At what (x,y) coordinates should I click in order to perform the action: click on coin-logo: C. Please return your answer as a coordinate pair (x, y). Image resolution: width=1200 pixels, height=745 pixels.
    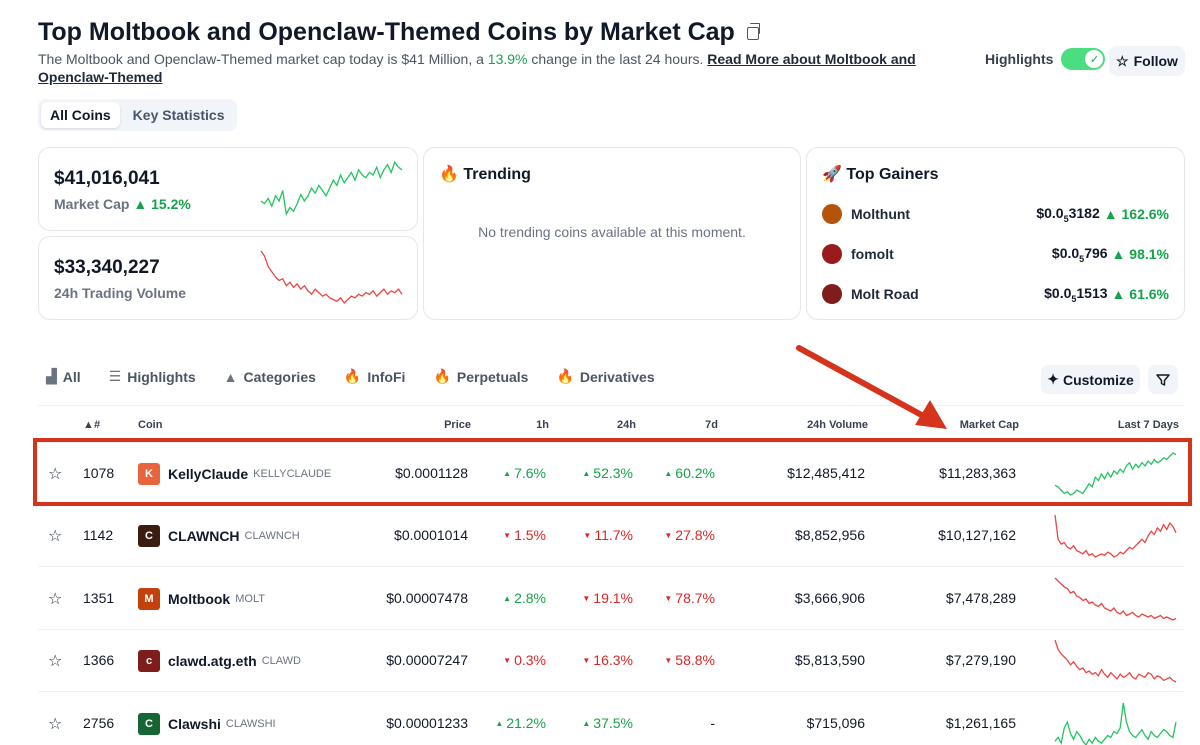
    Looking at the image, I should click on (149, 723).